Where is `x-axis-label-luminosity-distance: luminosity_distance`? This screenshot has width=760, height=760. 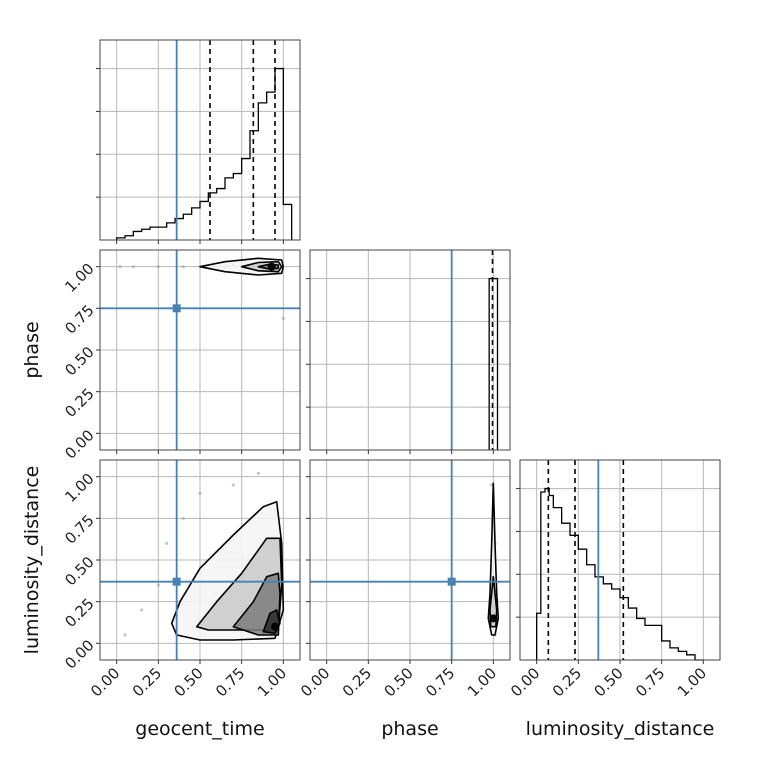
x-axis-label-luminosity-distance: luminosity_distance is located at coordinates (620, 729).